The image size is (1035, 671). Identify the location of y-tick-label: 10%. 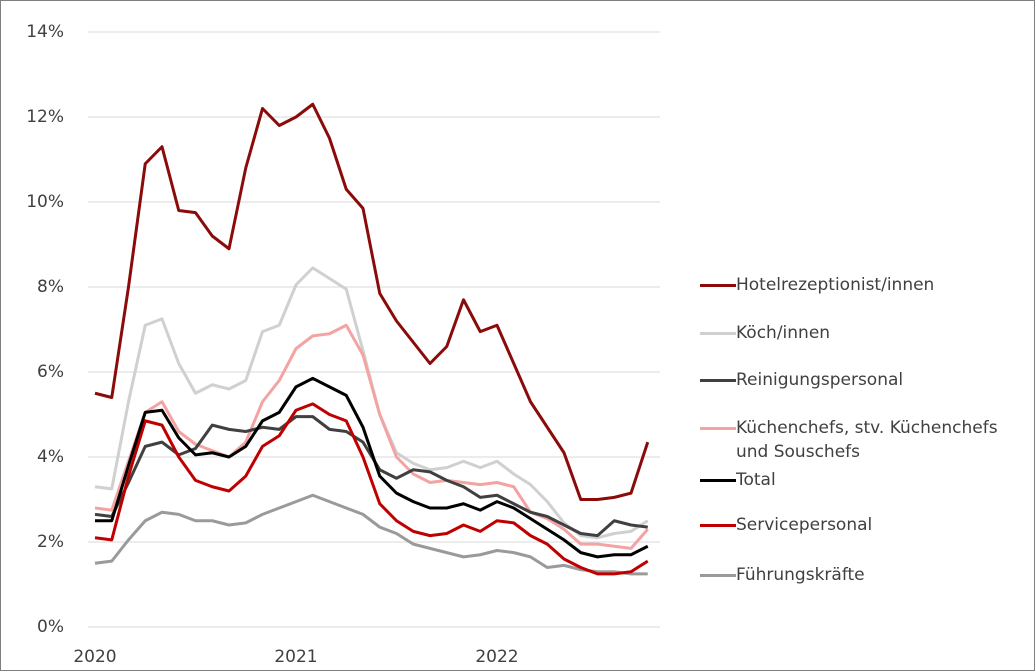
(45, 202).